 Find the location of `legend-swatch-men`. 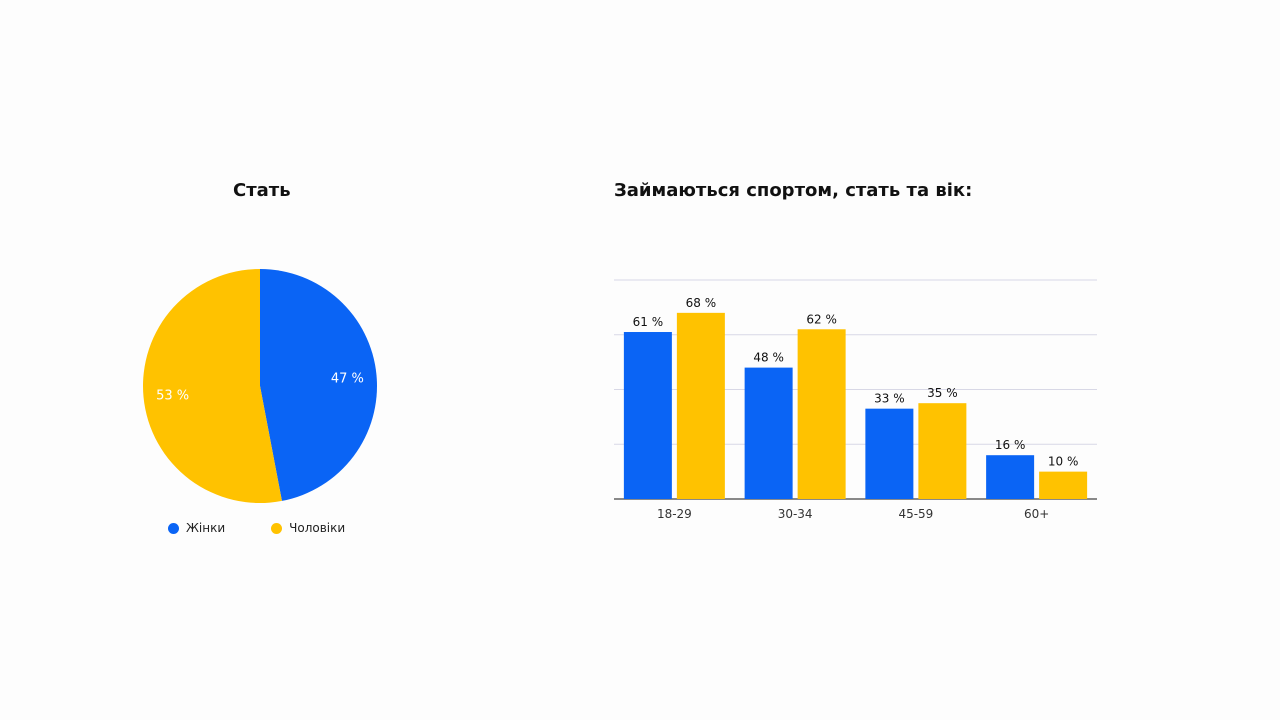

legend-swatch-men is located at coordinates (277, 528).